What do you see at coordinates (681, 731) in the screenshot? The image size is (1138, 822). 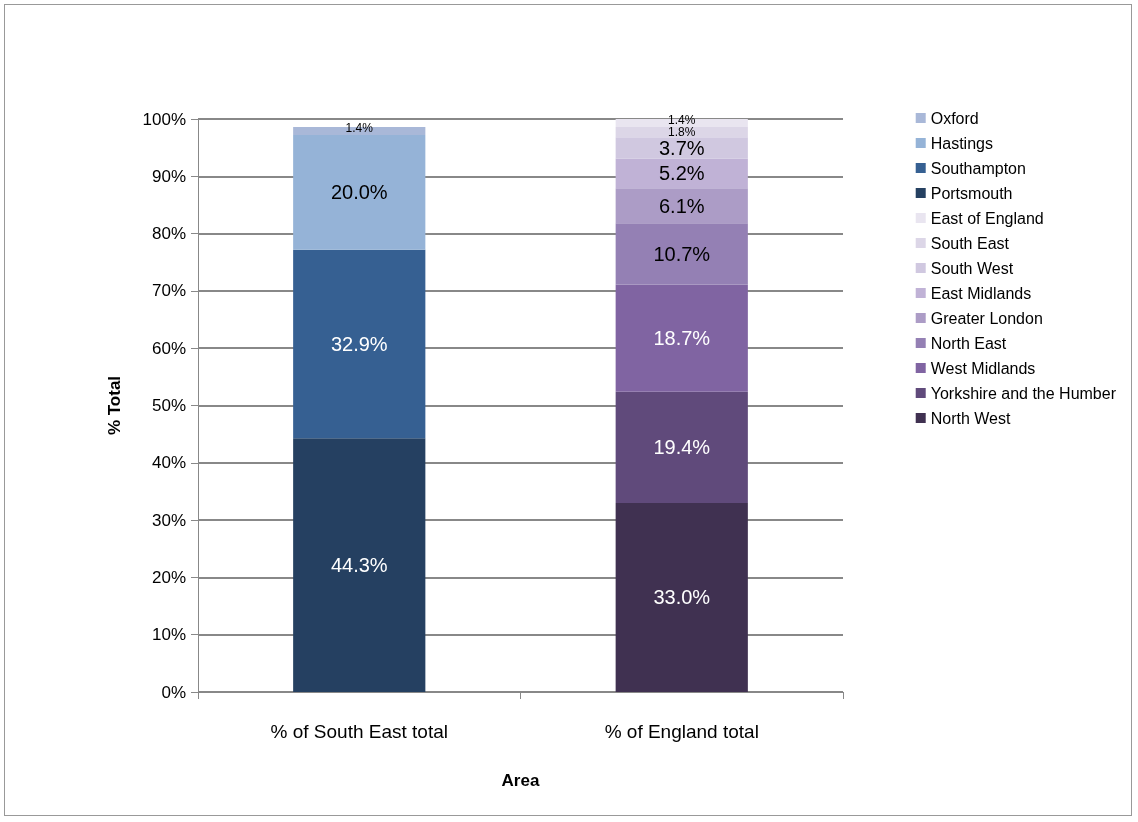 I see `x-tick-label: % of England total` at bounding box center [681, 731].